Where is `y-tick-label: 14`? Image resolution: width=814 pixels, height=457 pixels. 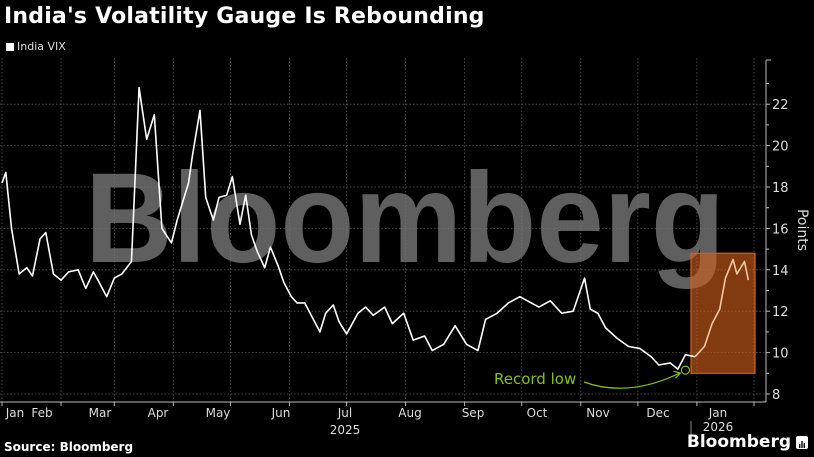 y-tick-label: 14 is located at coordinates (780, 271).